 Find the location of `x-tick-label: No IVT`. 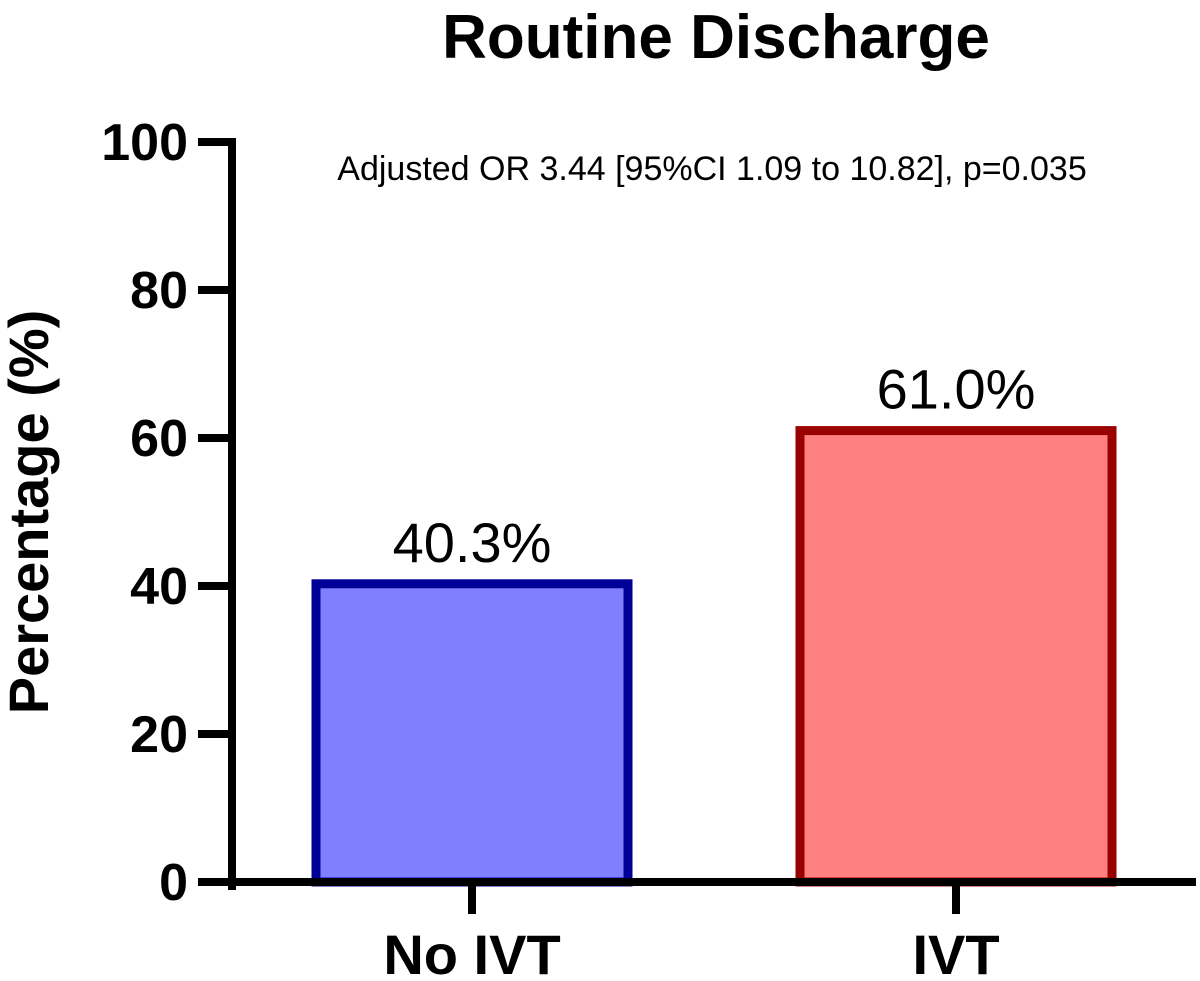

x-tick-label: No IVT is located at coordinates (471, 952).